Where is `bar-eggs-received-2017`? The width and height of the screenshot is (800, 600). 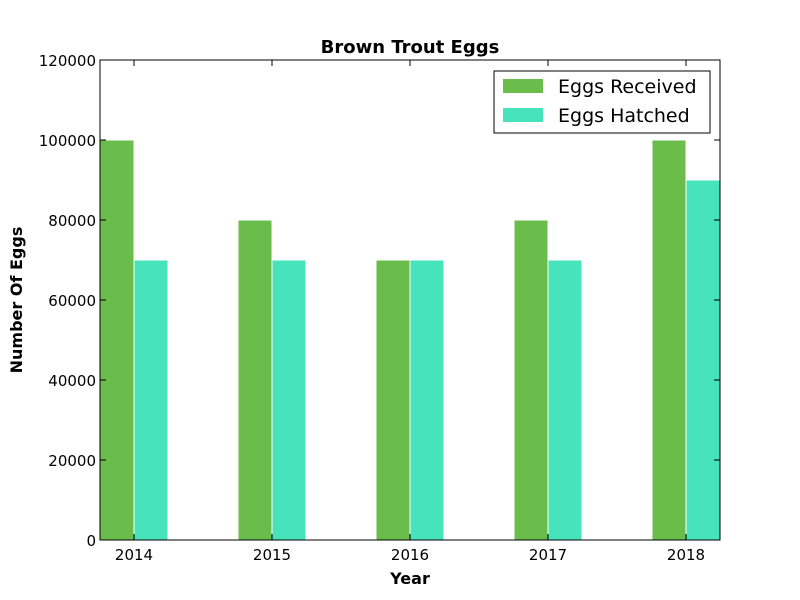
bar-eggs-received-2017 is located at coordinates (531, 380).